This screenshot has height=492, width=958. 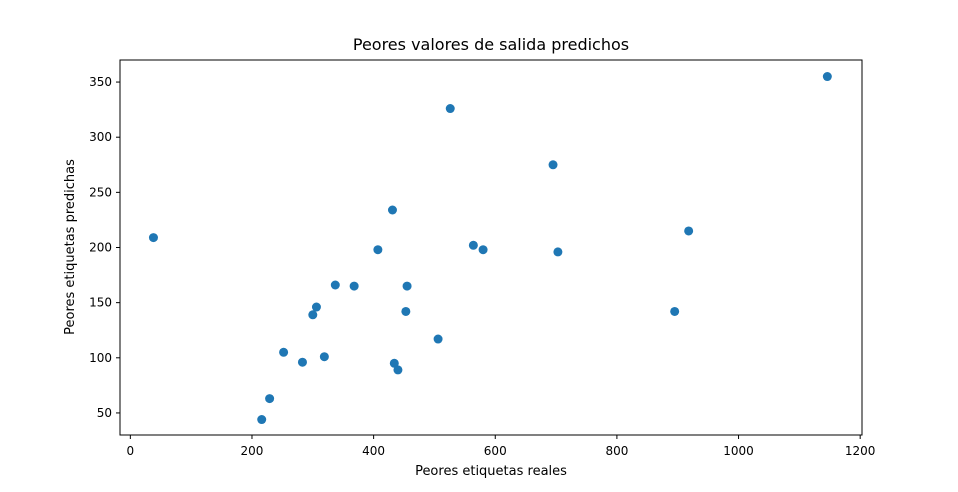 I want to click on x-tick-label: 400, so click(x=373, y=451).